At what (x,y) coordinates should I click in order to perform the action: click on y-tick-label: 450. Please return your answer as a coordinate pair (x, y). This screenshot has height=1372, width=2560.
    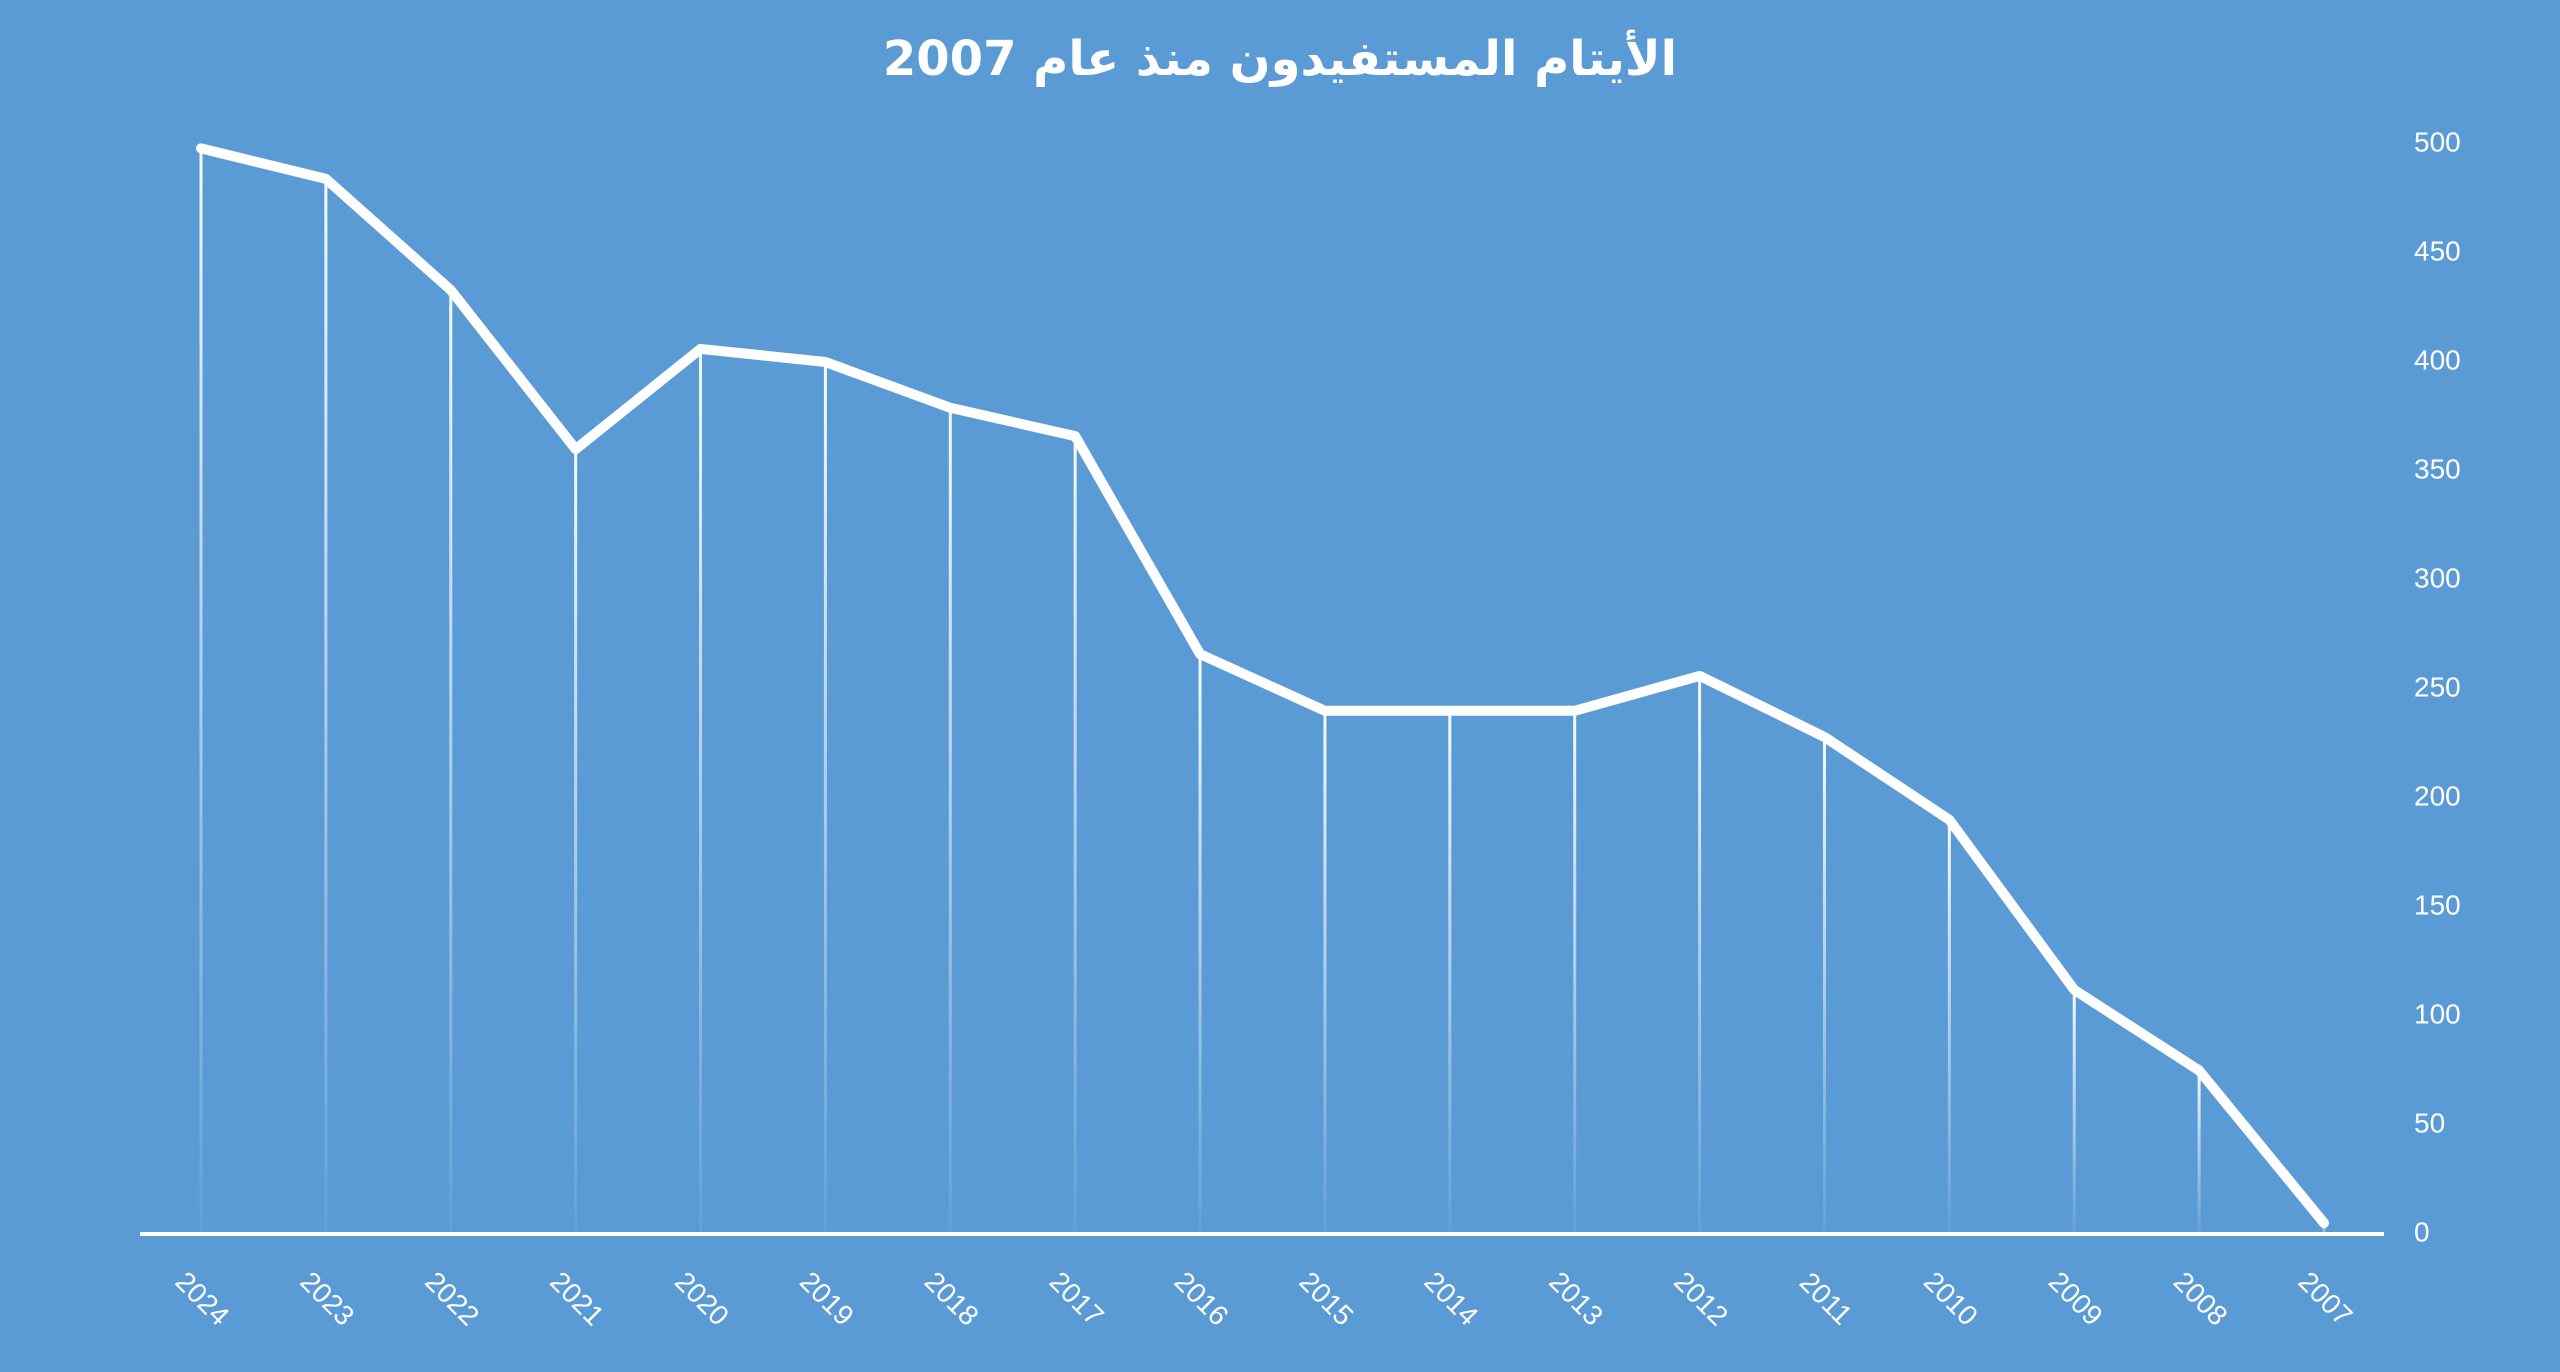
    Looking at the image, I should click on (2437, 250).